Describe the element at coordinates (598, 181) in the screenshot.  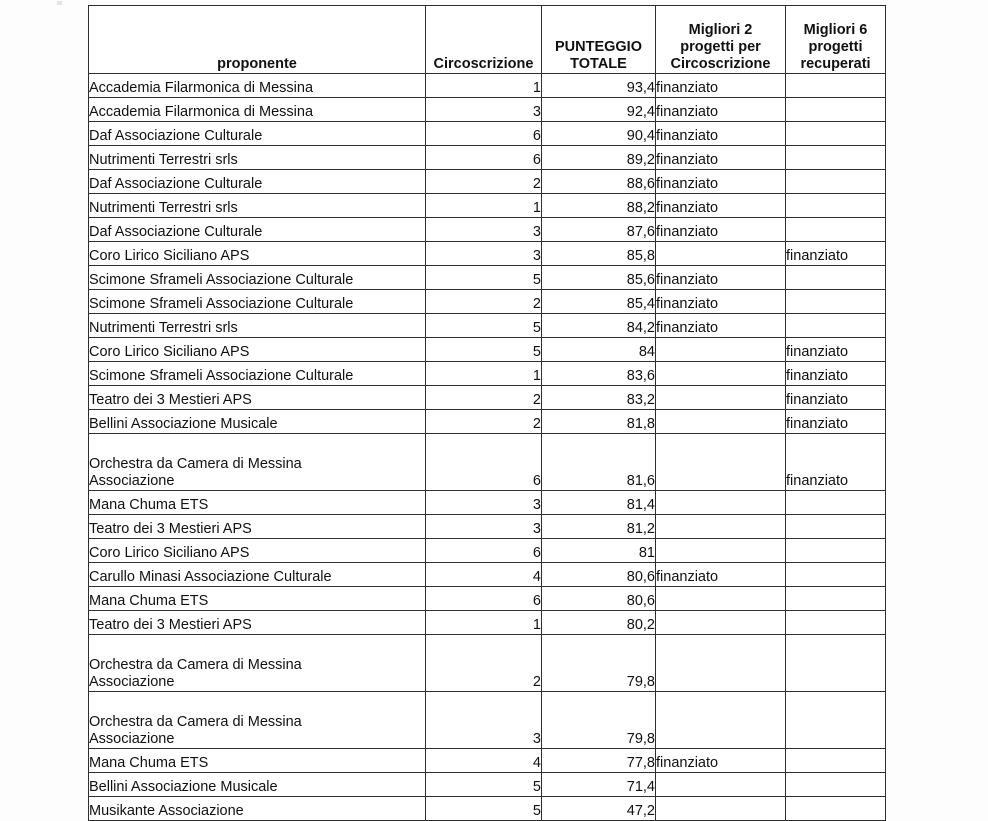
I see `cell-punteggio-totale: 88,6` at that location.